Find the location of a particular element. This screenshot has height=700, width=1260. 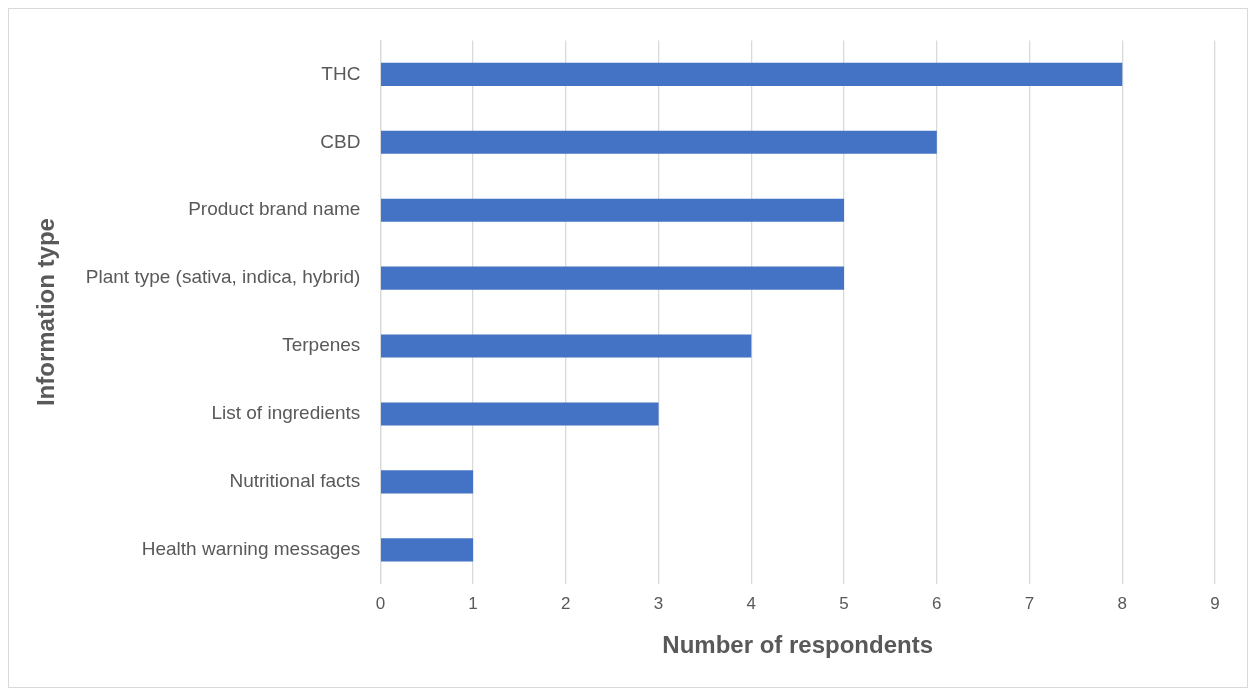

y-tick-label: Product brand name is located at coordinates (274, 209).